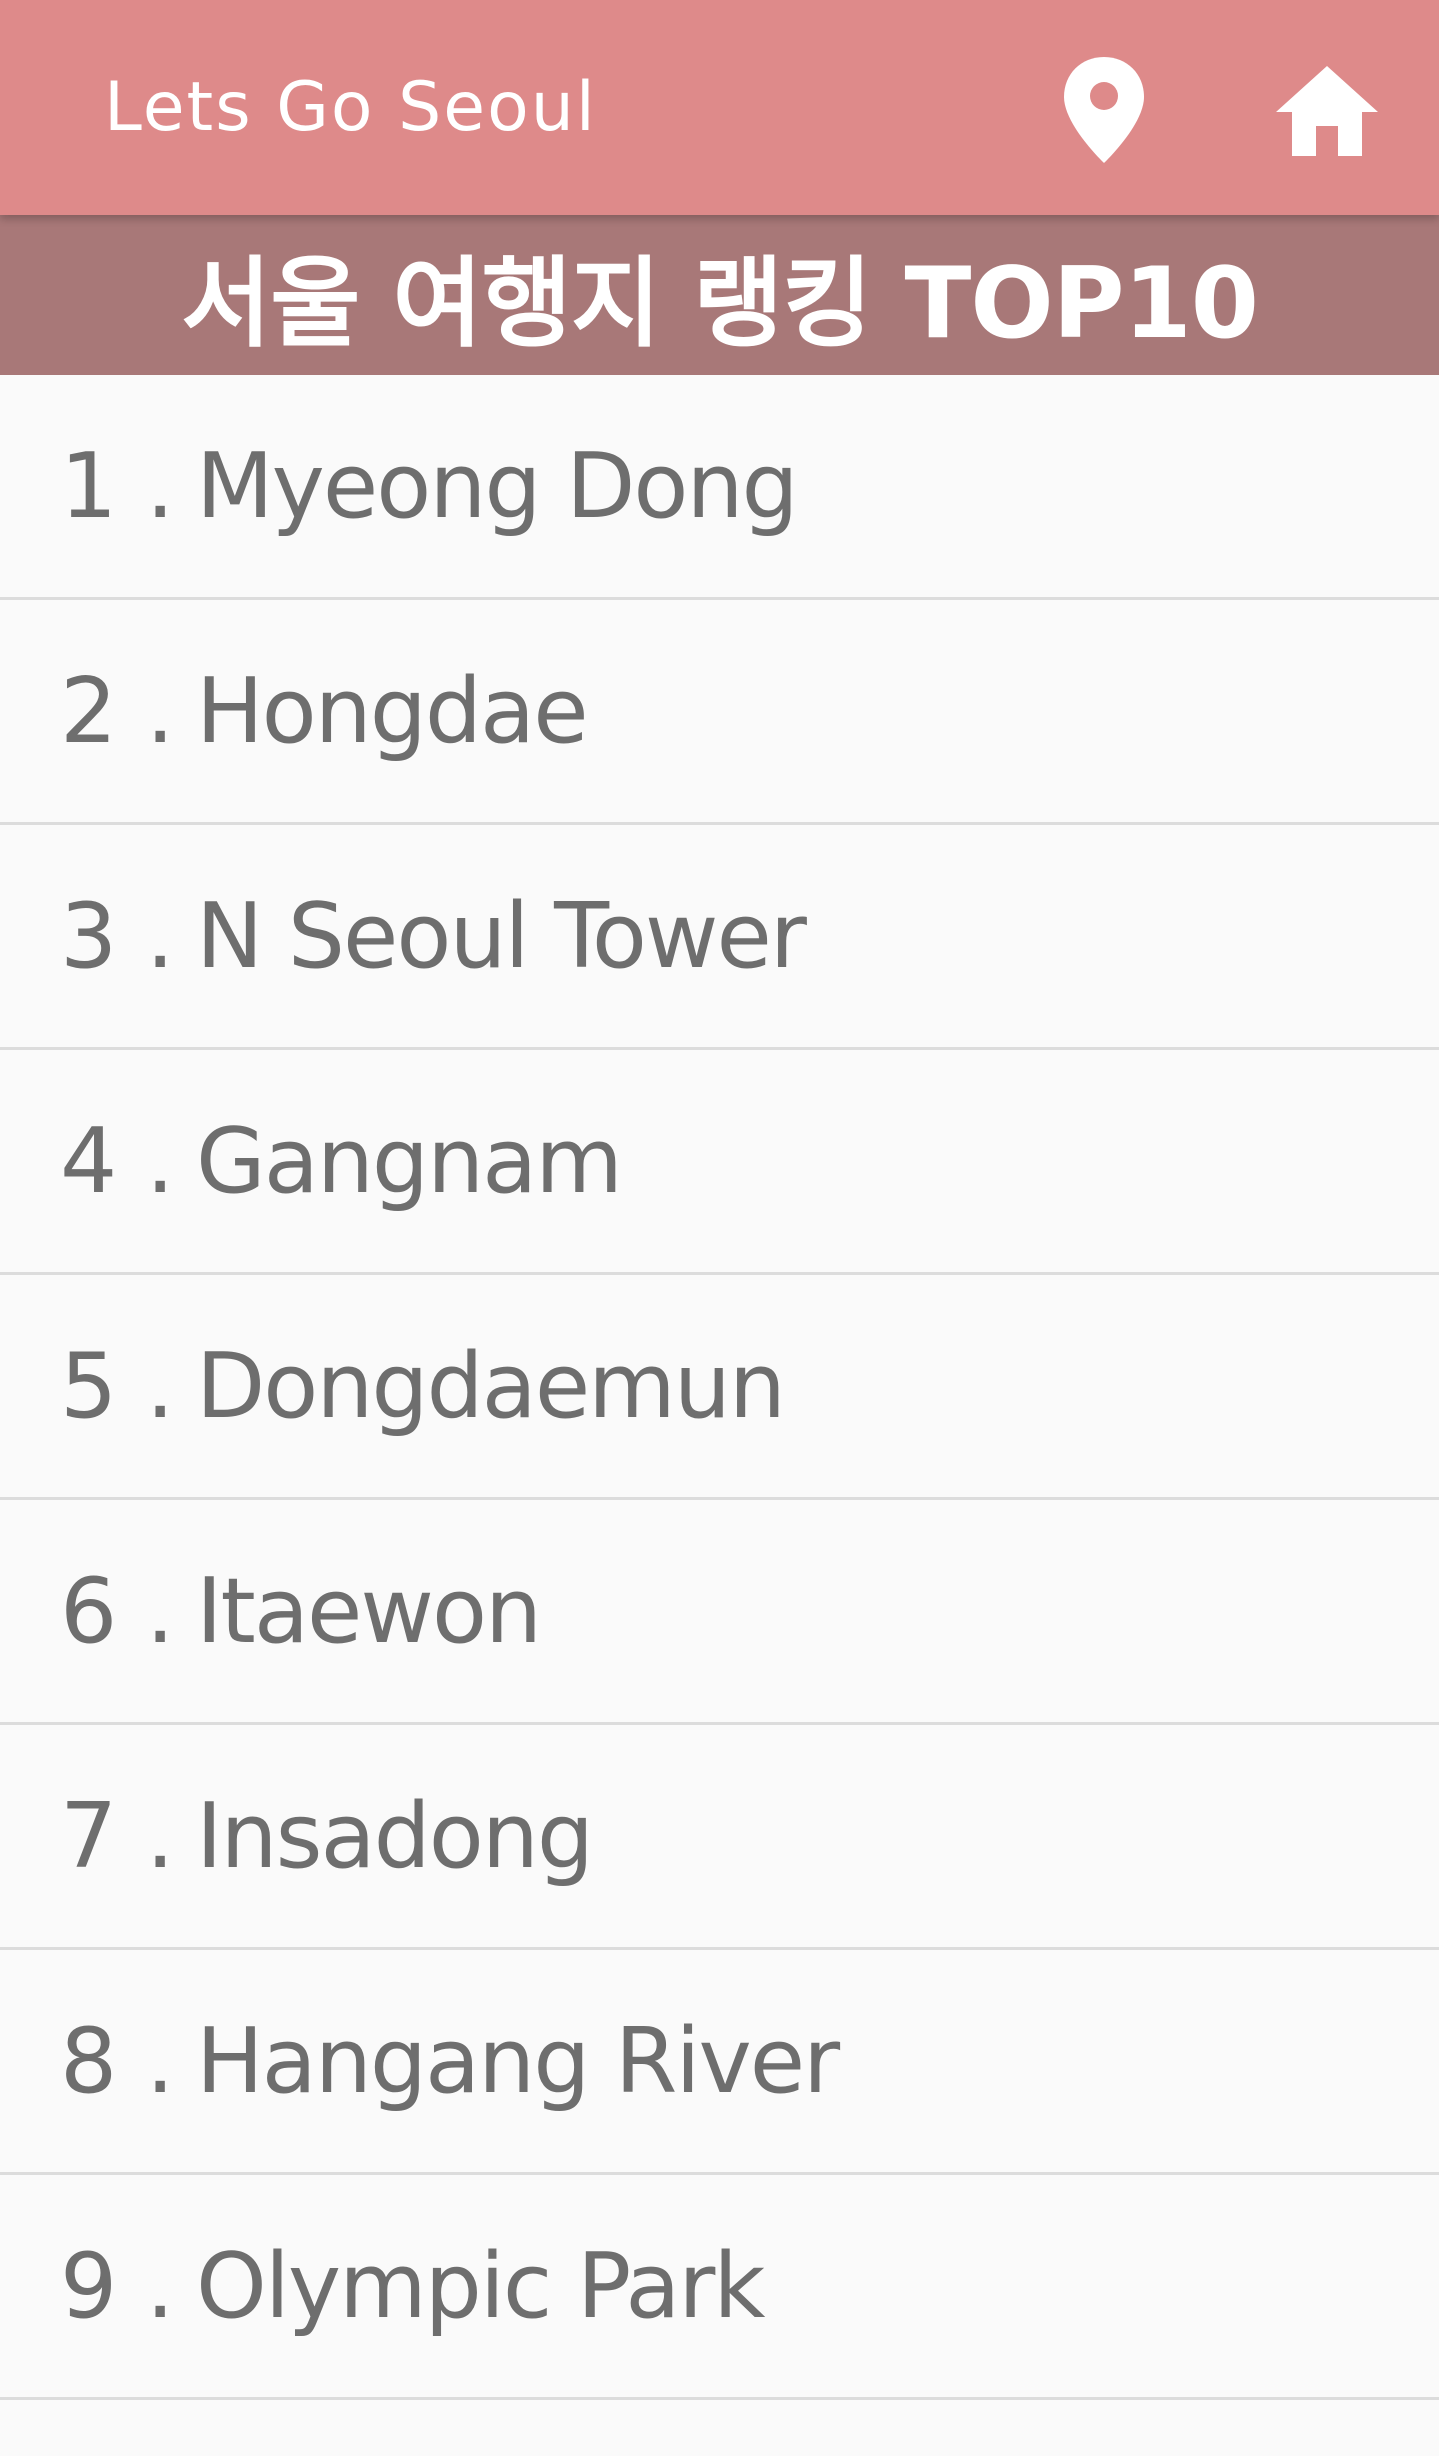 The image size is (1439, 2456). I want to click on location-button, so click(1104, 110).